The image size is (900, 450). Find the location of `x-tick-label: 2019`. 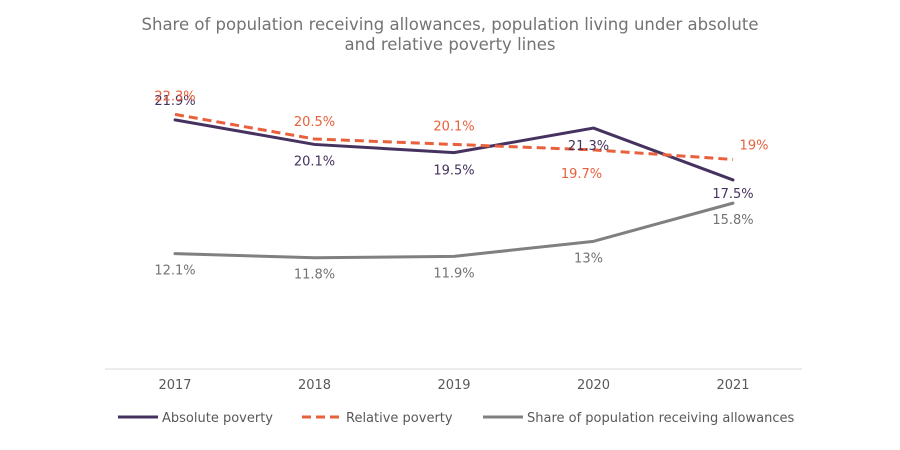

x-tick-label: 2019 is located at coordinates (453, 385).